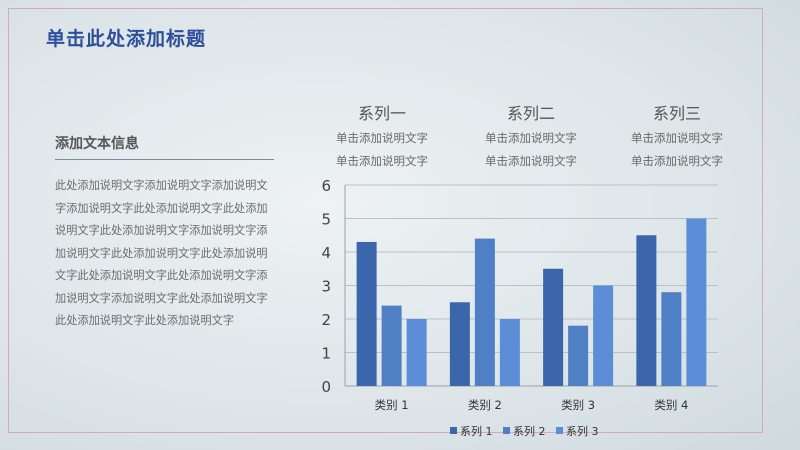  Describe the element at coordinates (97, 144) in the screenshot. I see `info-heading: 添加文本信息` at that location.